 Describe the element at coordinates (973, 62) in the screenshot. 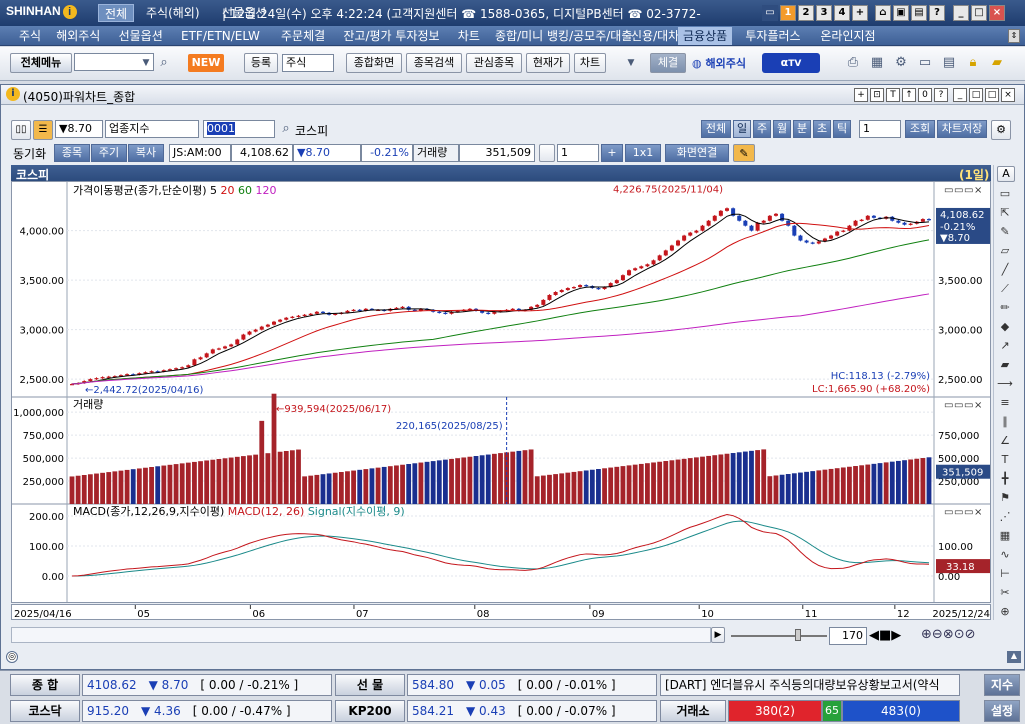

I see `lock-icon: 🔒︎` at that location.